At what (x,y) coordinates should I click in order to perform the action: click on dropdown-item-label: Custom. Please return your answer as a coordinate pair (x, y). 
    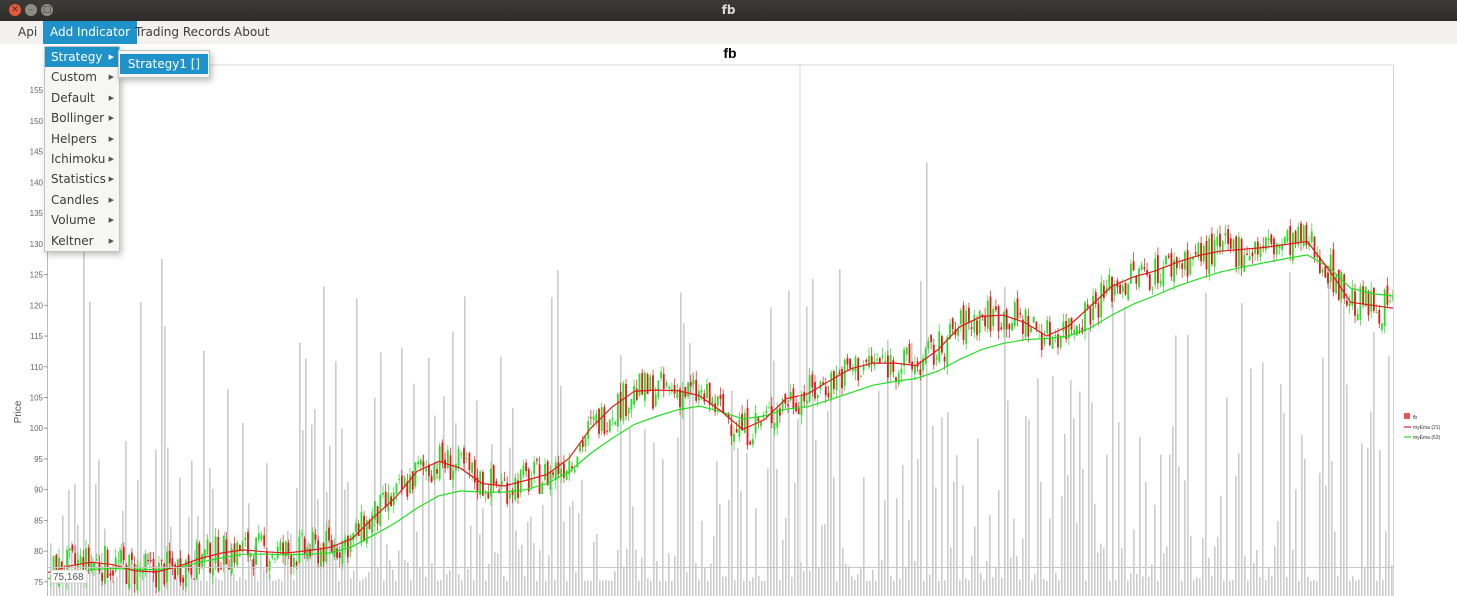
    Looking at the image, I should click on (74, 77).